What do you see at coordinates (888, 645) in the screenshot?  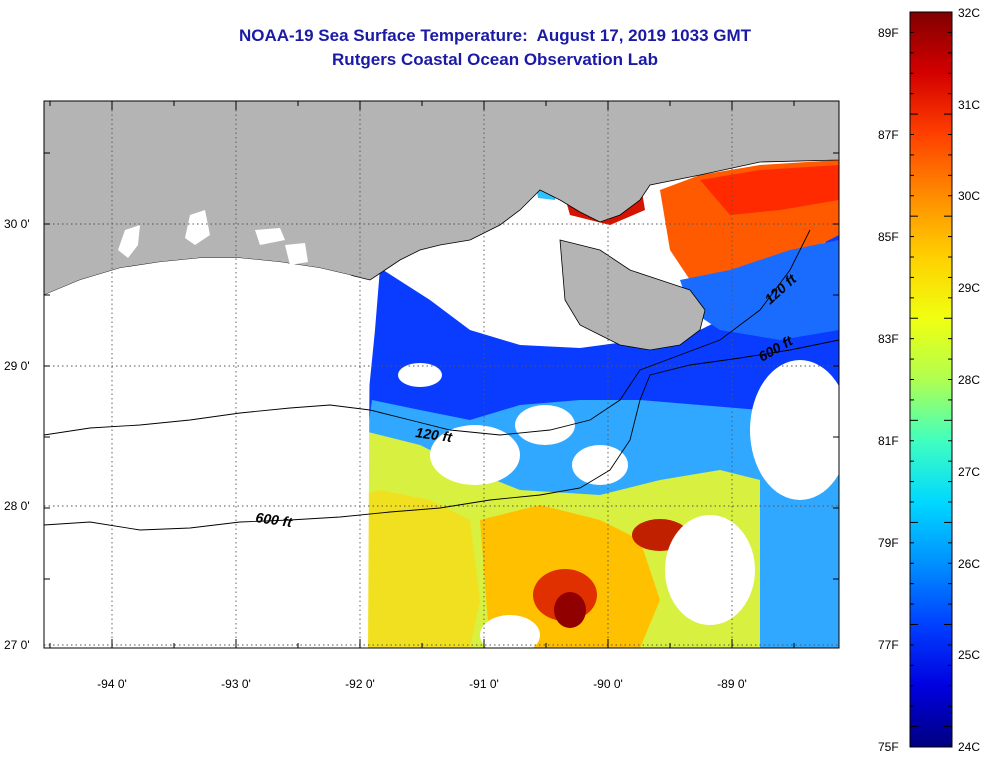 I see `colorbar-f-label: 77F` at bounding box center [888, 645].